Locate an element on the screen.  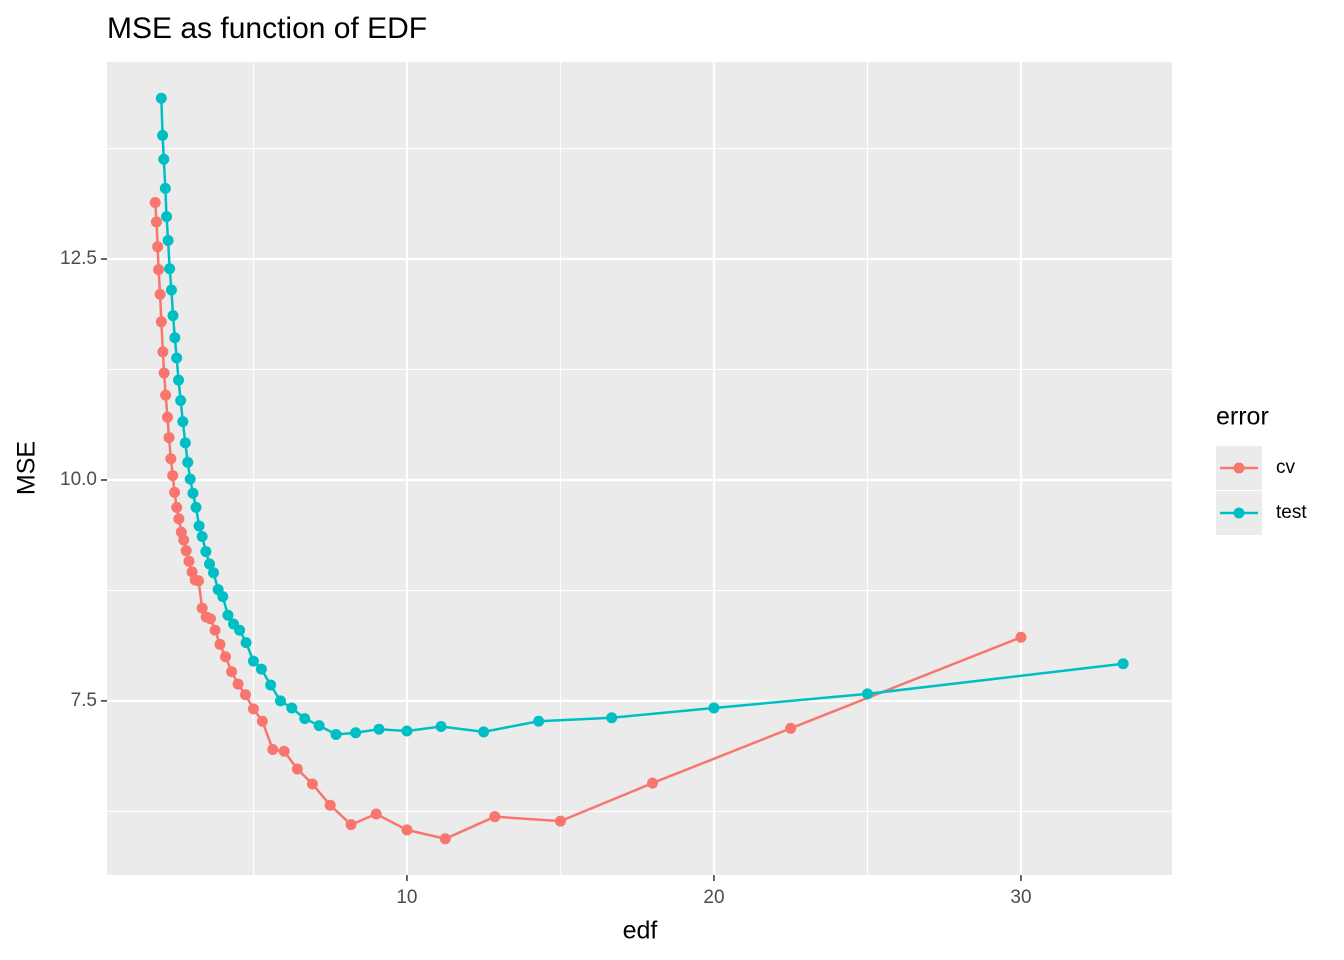
y-tick-label: 7.5 is located at coordinates (84, 700).